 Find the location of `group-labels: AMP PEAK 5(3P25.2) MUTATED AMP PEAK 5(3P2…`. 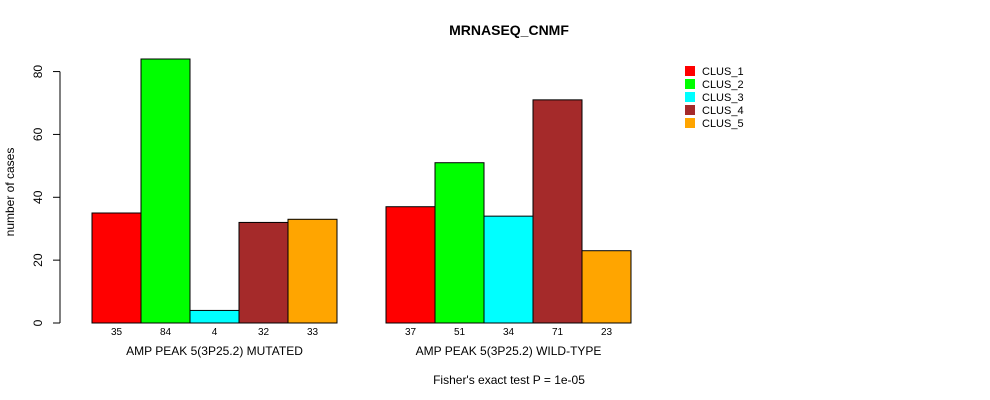

group-labels: AMP PEAK 5(3P25.2) MUTATED AMP PEAK 5(3P2… is located at coordinates (363, 351).